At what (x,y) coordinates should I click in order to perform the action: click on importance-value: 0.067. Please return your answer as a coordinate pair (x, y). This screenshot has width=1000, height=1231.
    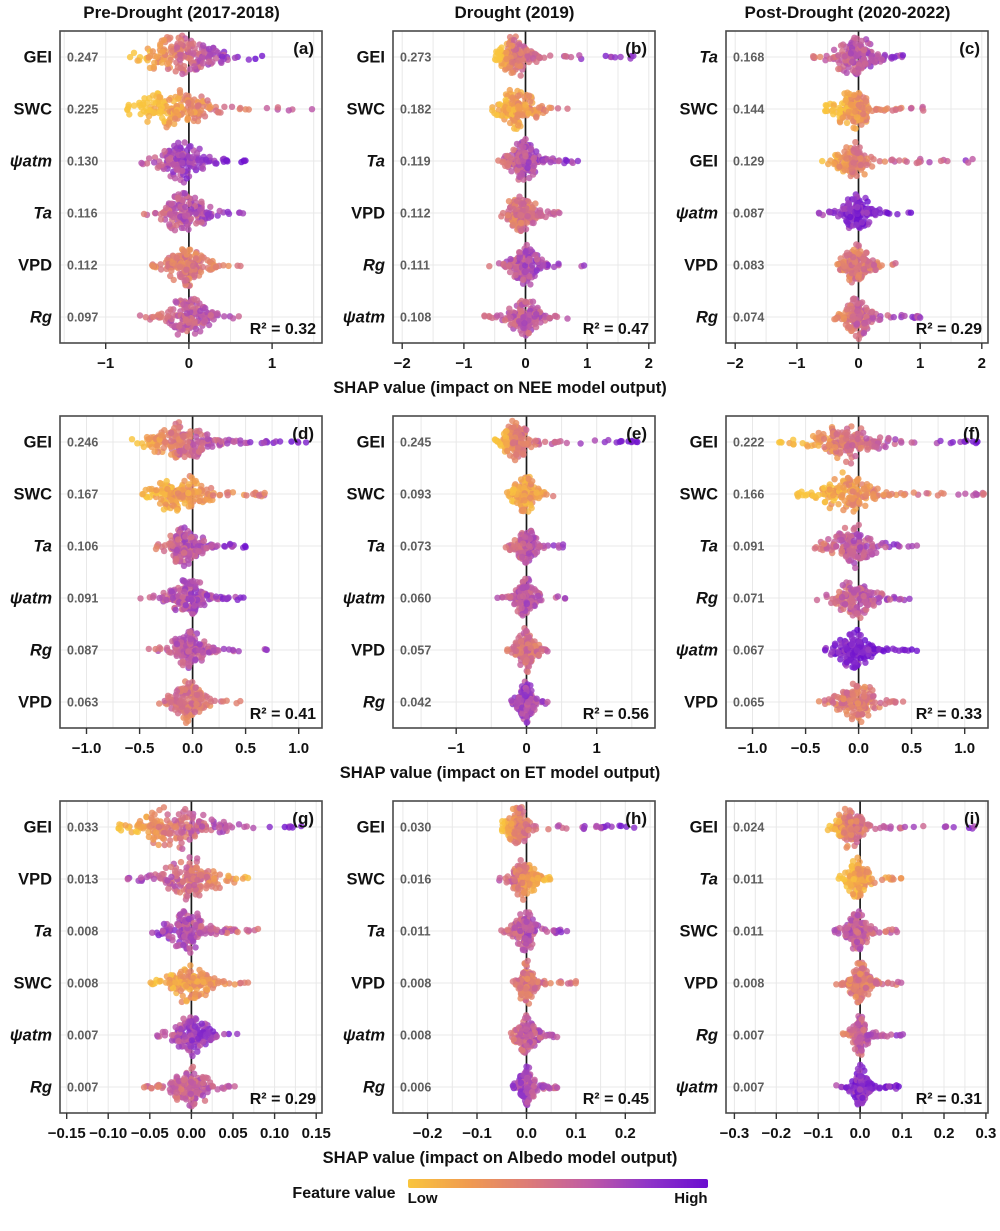
    Looking at the image, I should click on (748, 651).